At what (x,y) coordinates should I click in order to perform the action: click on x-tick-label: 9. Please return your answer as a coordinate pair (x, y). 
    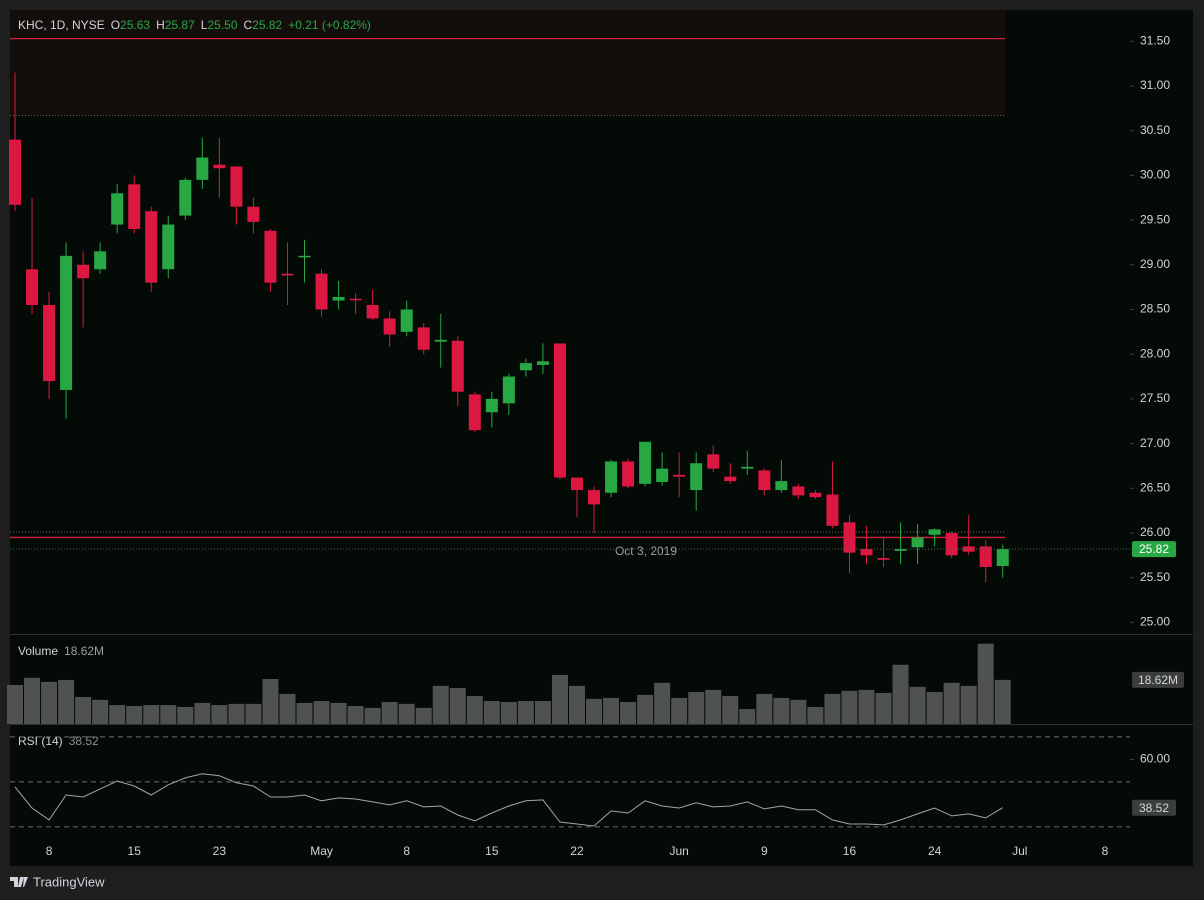
    Looking at the image, I should click on (764, 851).